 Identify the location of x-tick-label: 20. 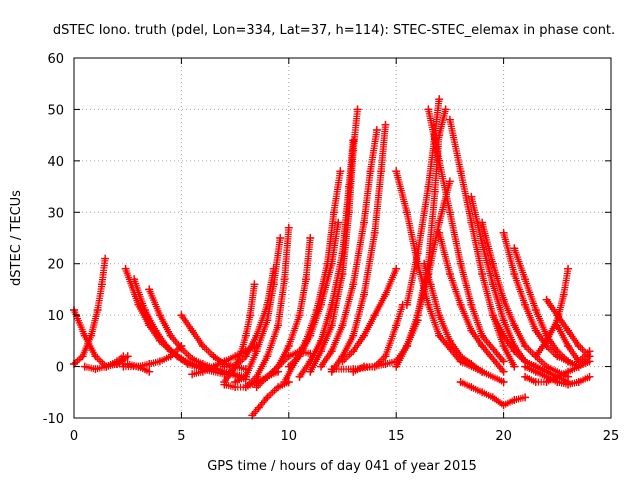
(503, 436).